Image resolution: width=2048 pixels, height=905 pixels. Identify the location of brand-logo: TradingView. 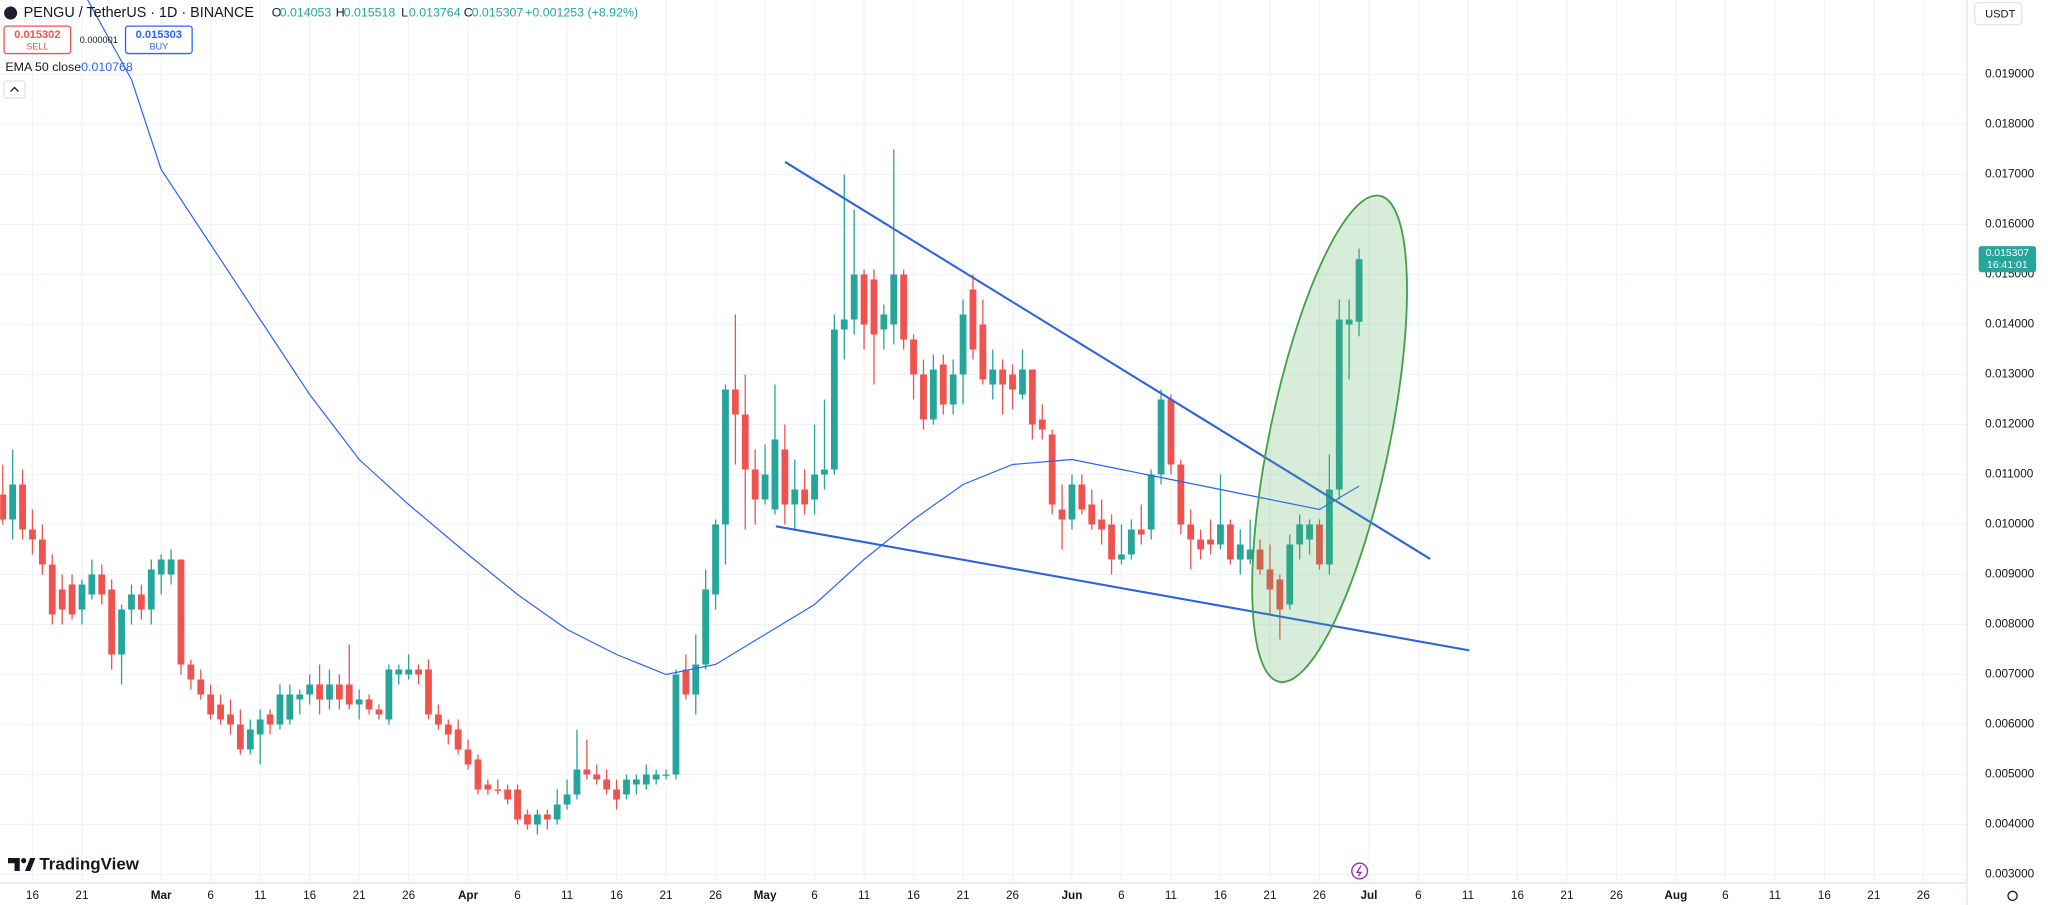
(73, 864).